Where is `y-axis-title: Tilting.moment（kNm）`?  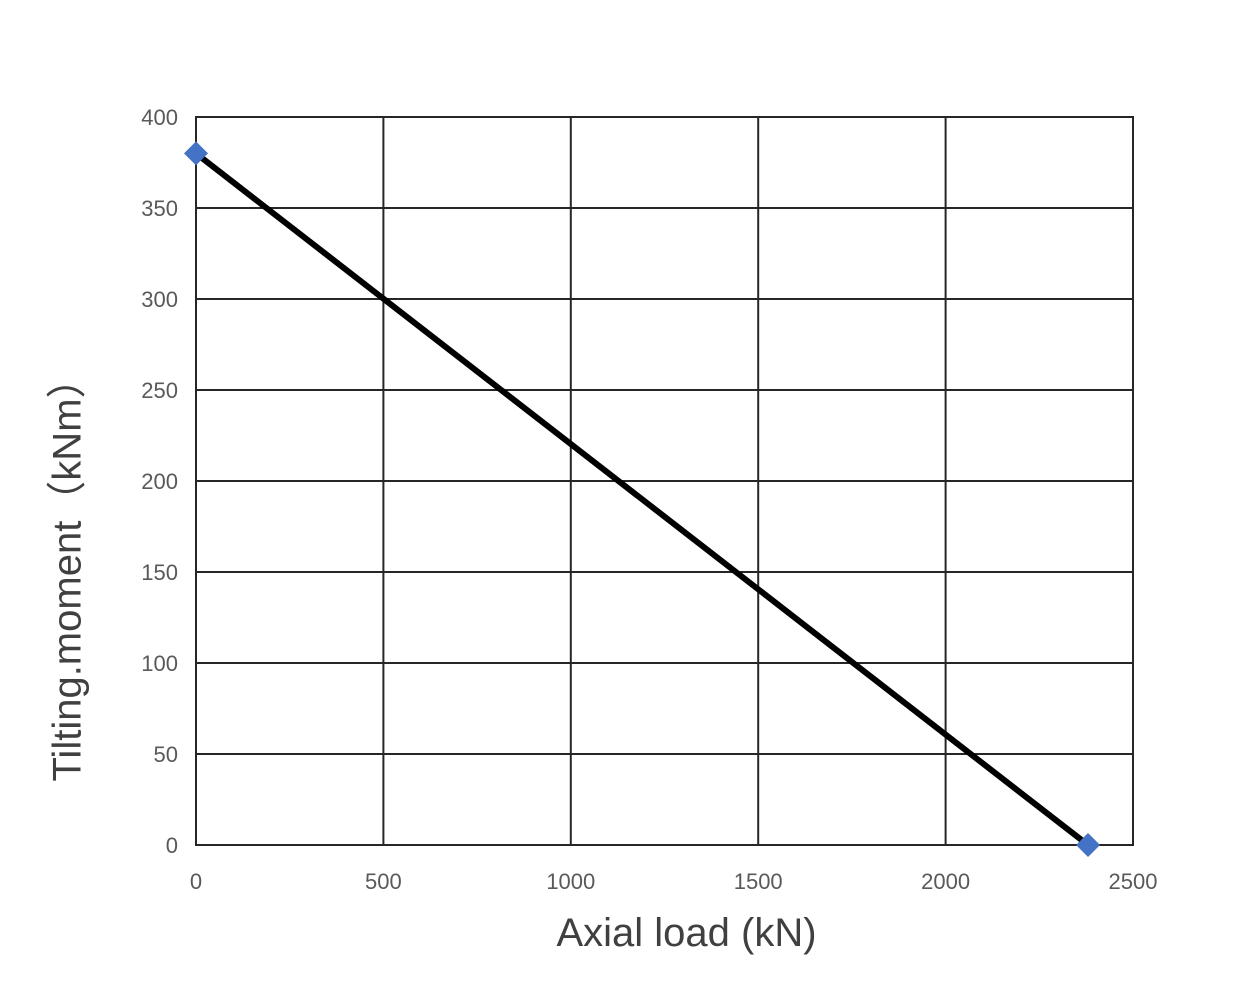 y-axis-title: Tilting.moment（kNm） is located at coordinates (68, 569).